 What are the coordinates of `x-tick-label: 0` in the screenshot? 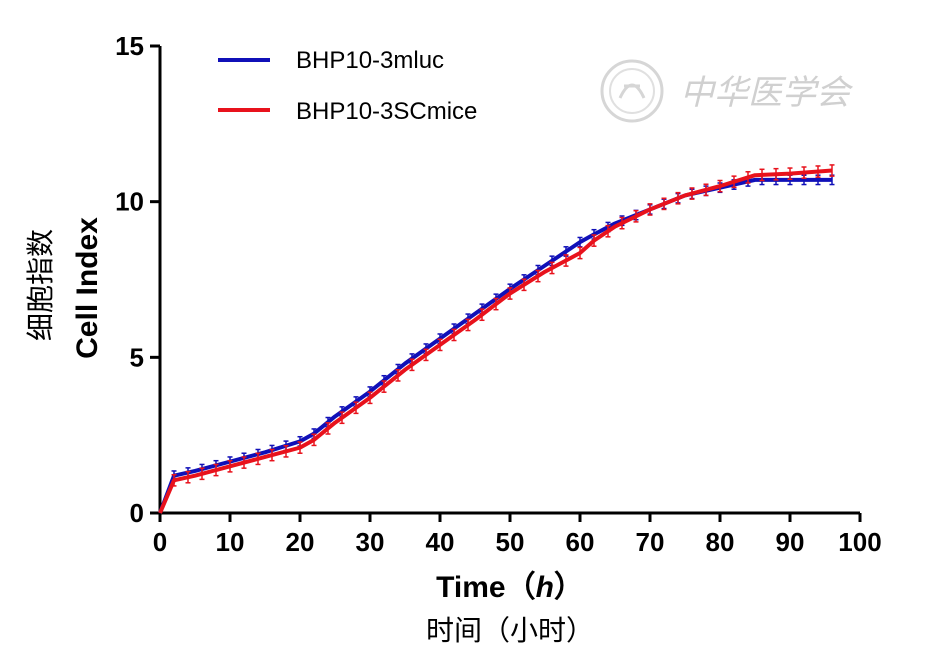 It's located at (160, 542).